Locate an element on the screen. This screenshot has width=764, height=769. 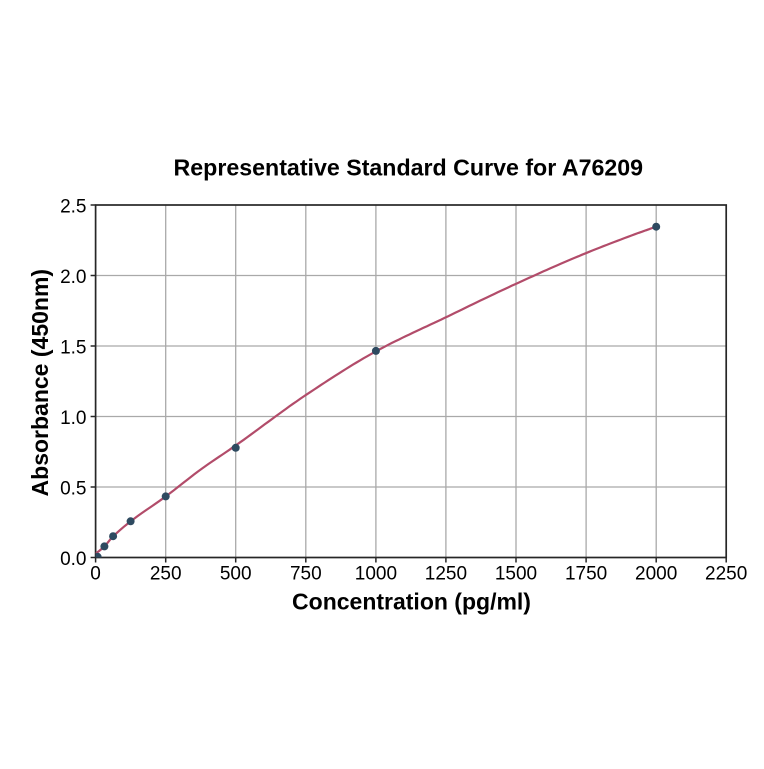
svg-text: 1.5 is located at coordinates (73, 348).